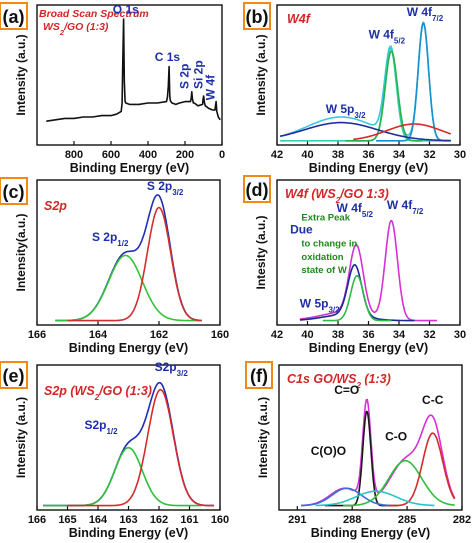  Describe the element at coordinates (128, 520) in the screenshot. I see `tick-label: 163` at that location.